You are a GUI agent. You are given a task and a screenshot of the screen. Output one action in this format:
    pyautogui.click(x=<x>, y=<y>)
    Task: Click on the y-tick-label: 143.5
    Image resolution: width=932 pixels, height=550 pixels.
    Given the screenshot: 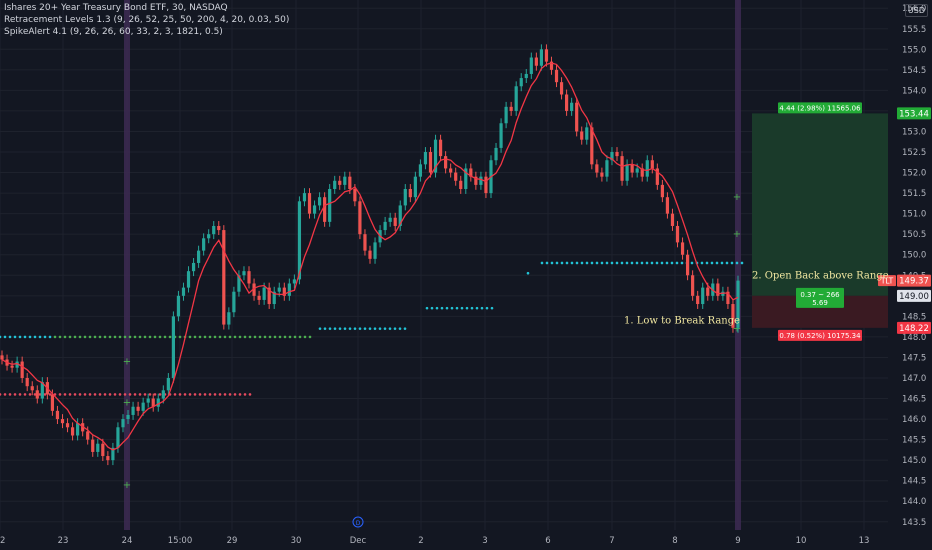 What is the action you would take?
    pyautogui.click(x=914, y=523)
    